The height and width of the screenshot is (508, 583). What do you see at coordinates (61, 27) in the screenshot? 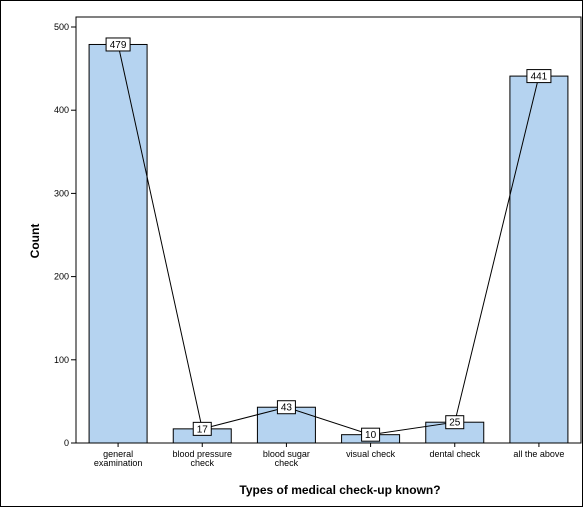
I see `y-tick-label: 500` at bounding box center [61, 27].